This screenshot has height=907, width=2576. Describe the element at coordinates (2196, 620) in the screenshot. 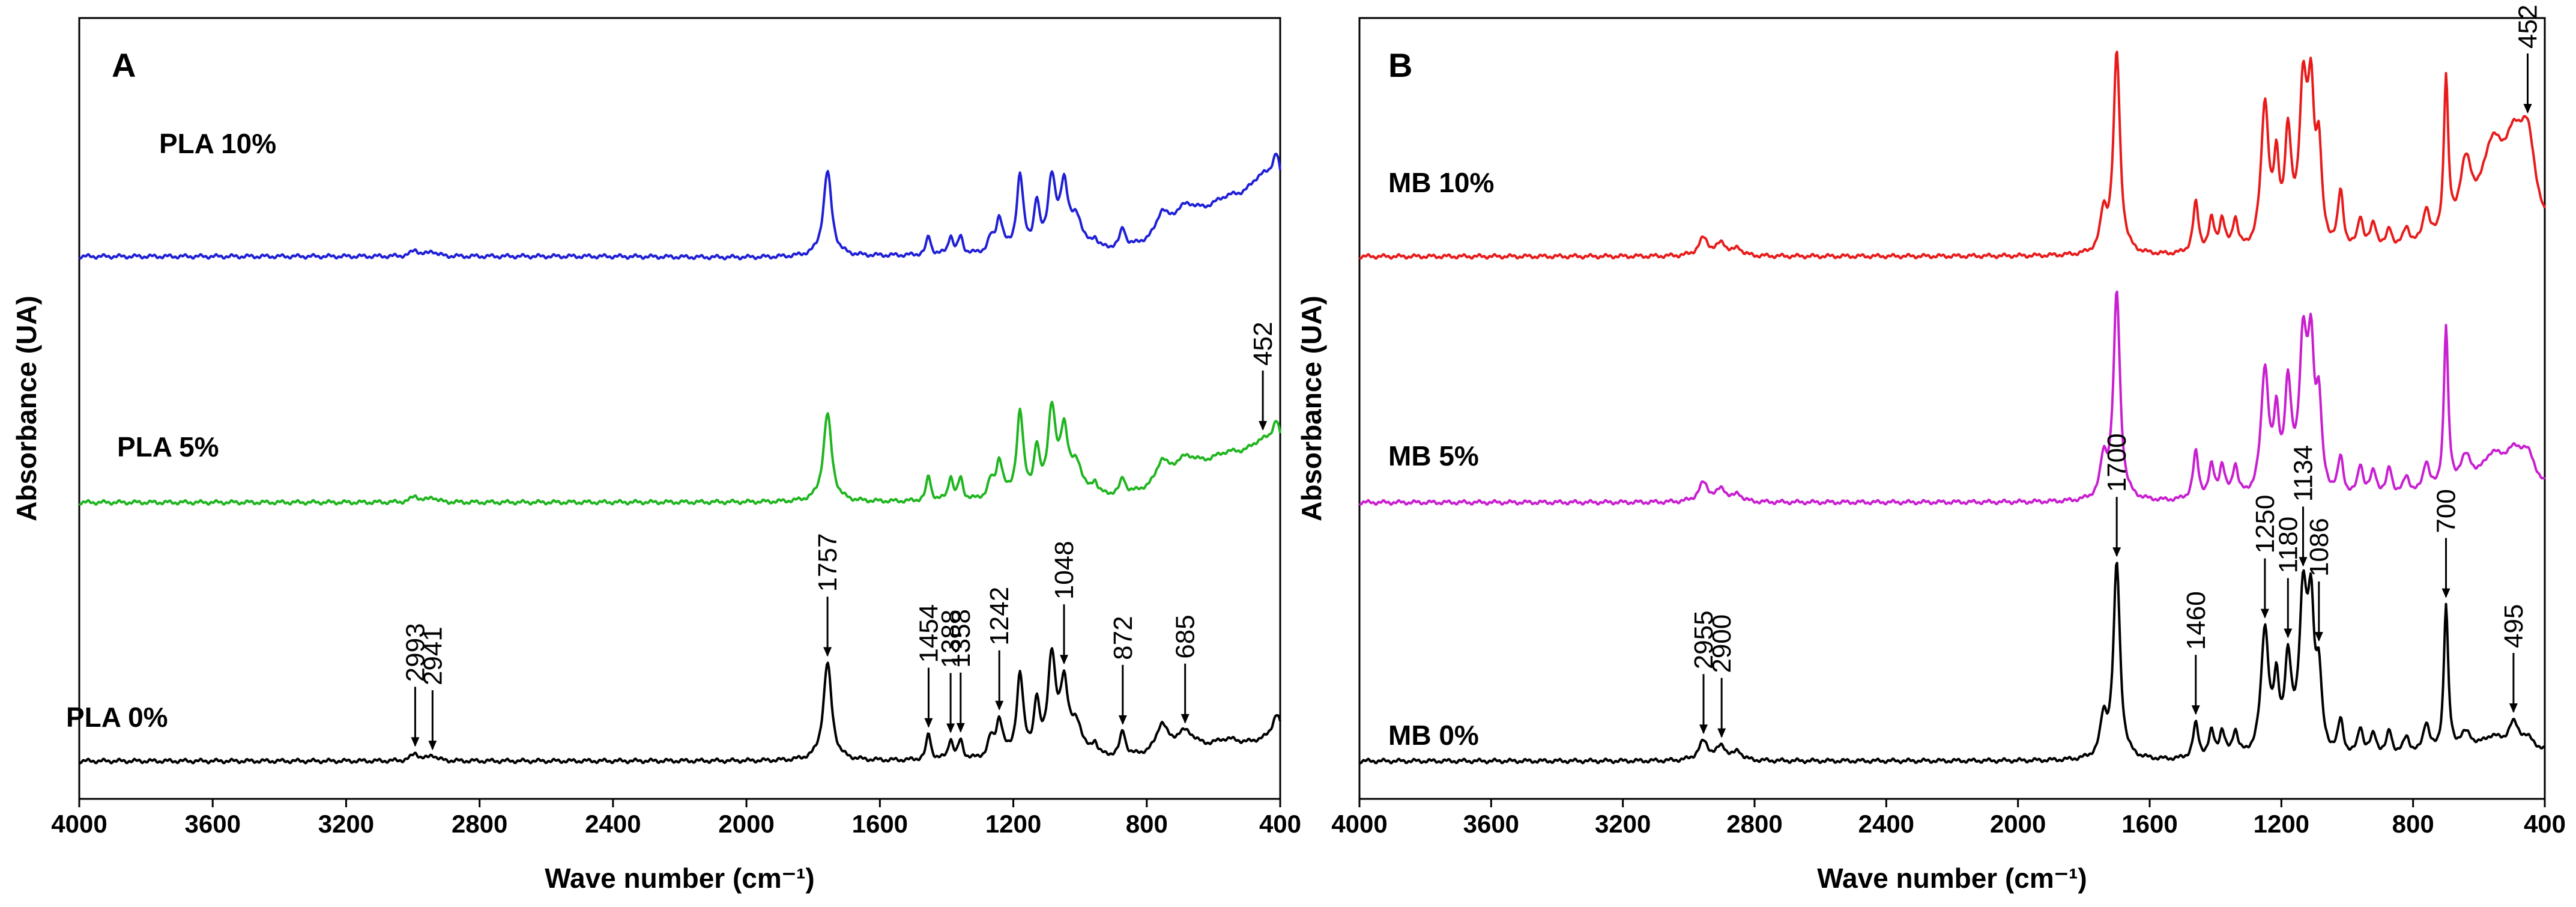

I see `peak-label: 1460` at that location.